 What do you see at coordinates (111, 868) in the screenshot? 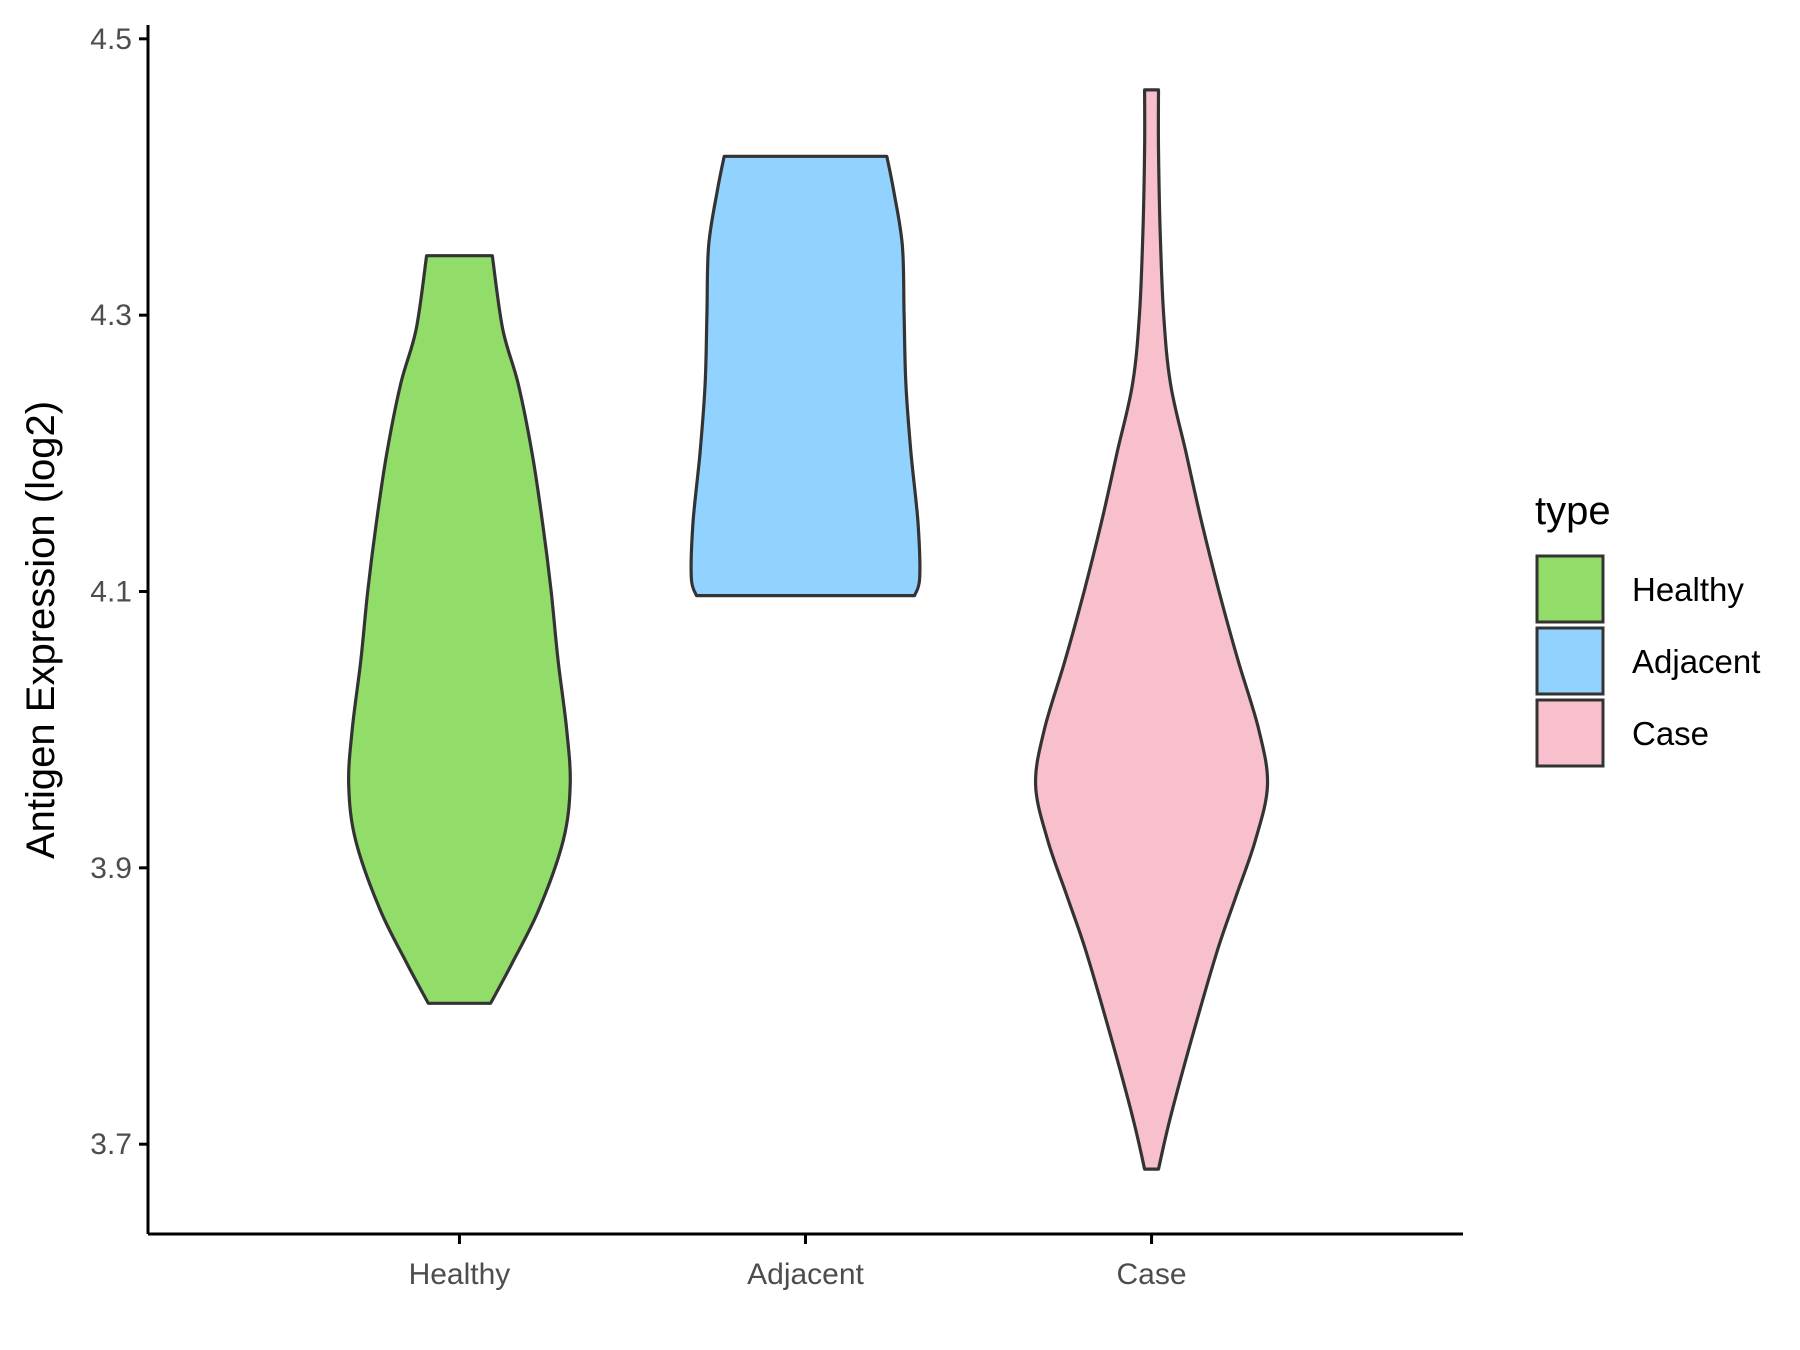
I see `y-tick-label: 3.9` at bounding box center [111, 868].